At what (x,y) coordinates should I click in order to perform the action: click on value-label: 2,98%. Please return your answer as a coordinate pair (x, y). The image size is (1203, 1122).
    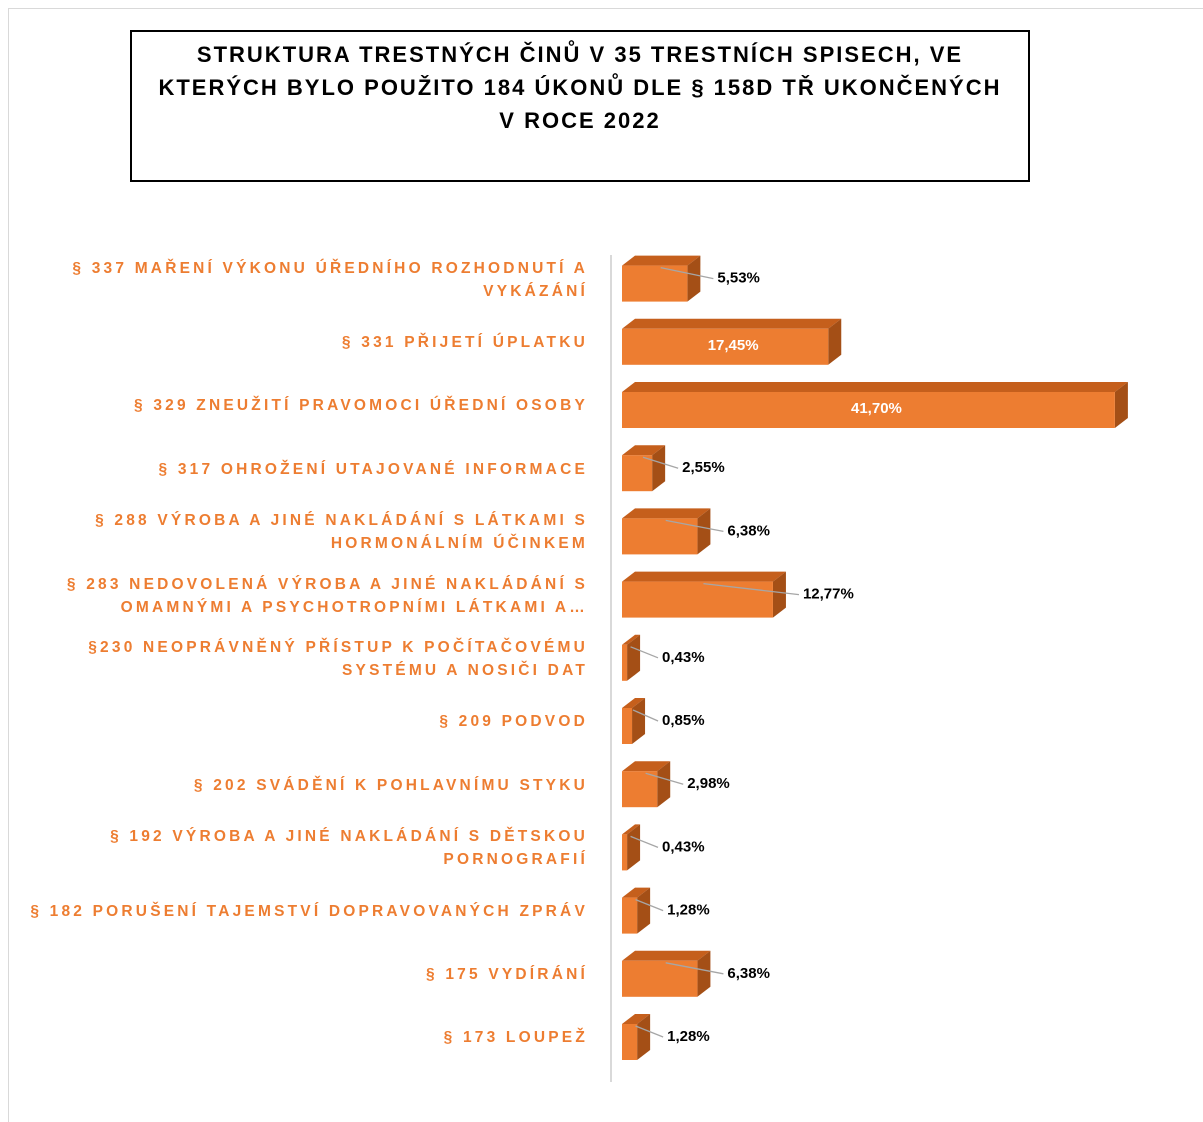
    Looking at the image, I should click on (708, 783).